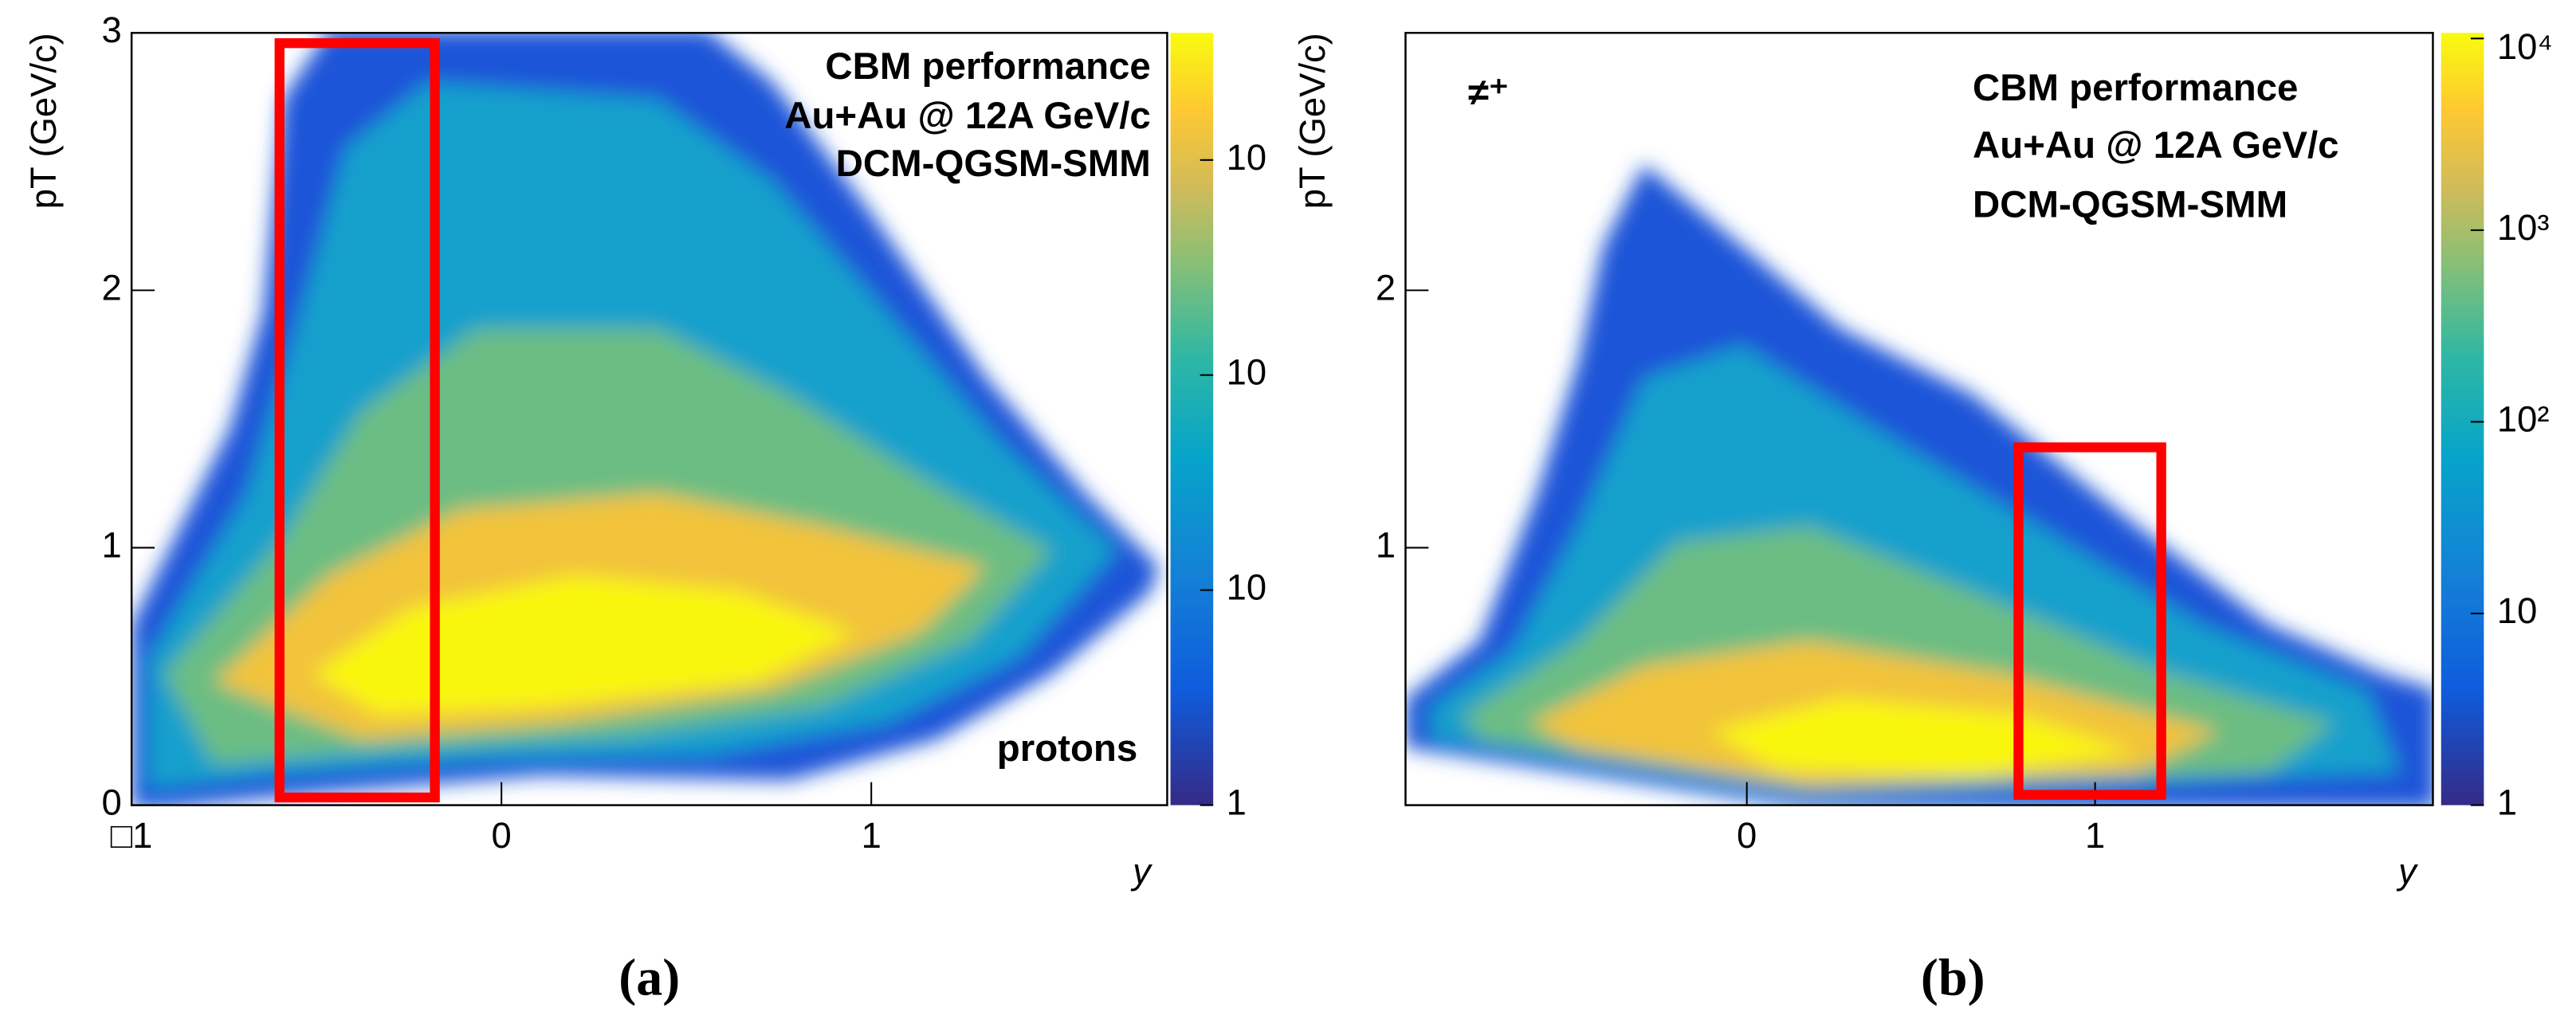 This screenshot has width=2576, height=1027. What do you see at coordinates (1488, 93) in the screenshot?
I see `annotation: ≠⁺` at bounding box center [1488, 93].